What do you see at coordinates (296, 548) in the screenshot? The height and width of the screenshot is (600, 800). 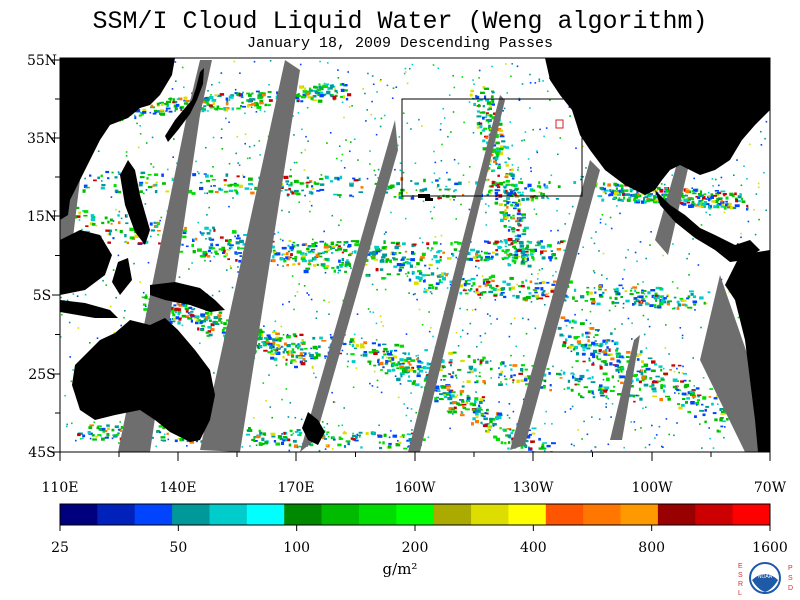 I see `colorbar-tick-label: 100` at bounding box center [296, 548].